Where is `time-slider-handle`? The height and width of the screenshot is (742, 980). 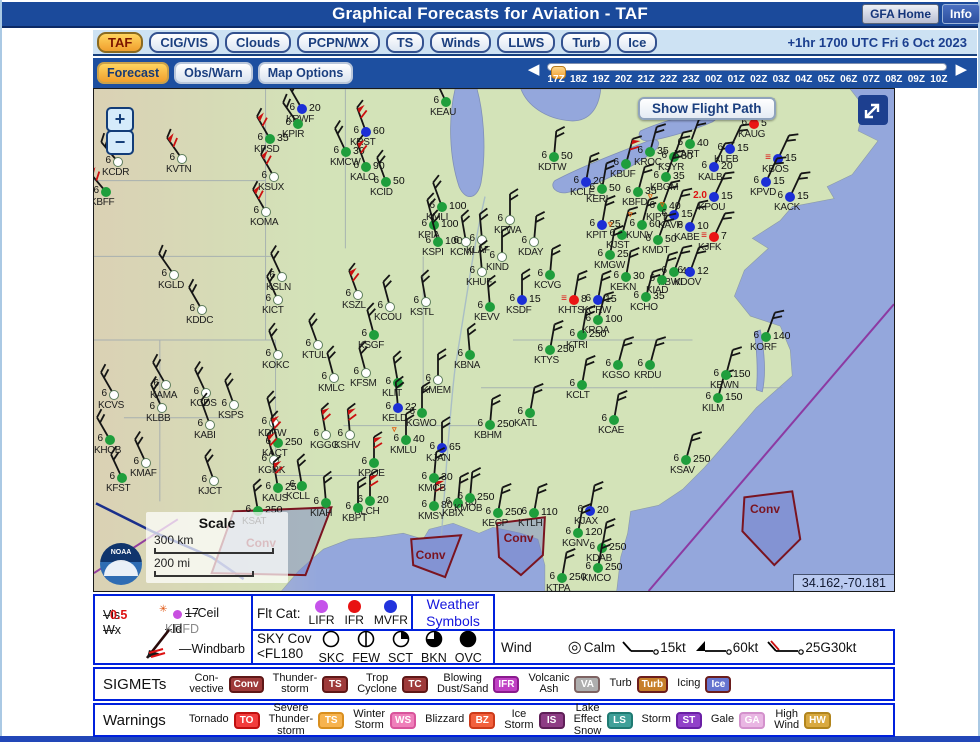
time-slider-handle is located at coordinates (559, 72).